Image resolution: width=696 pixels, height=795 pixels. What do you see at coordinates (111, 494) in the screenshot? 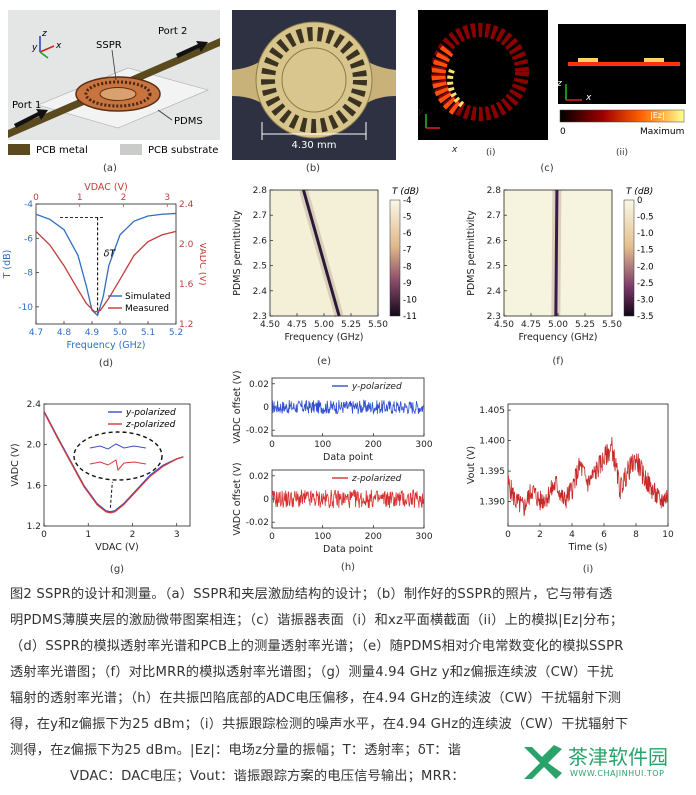
I see `zoom-pointer` at bounding box center [111, 494].